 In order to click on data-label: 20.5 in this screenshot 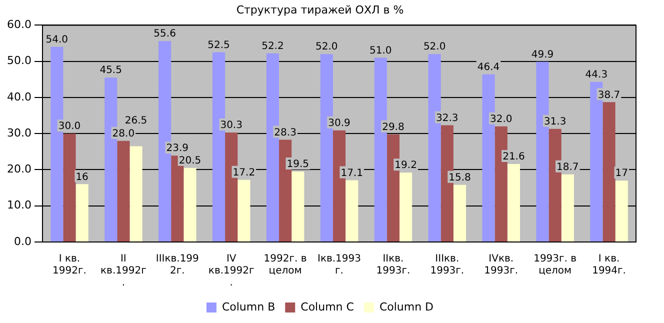, I will do `click(190, 161)`.